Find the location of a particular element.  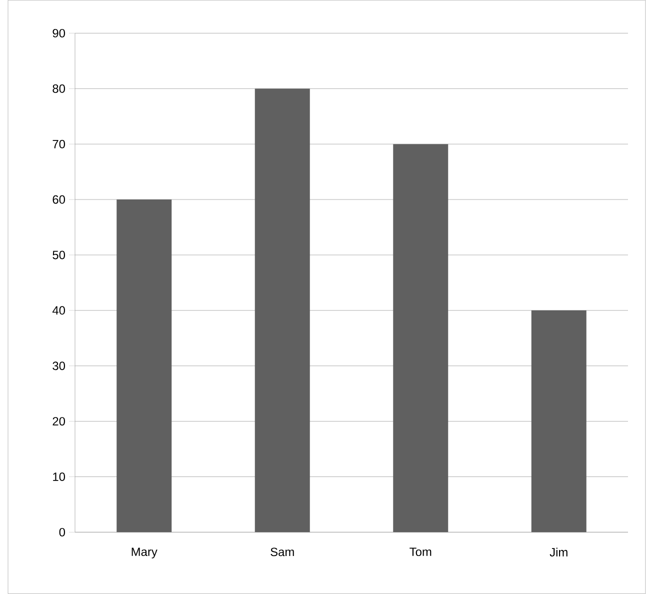

y-tick-label: 50 is located at coordinates (59, 255).